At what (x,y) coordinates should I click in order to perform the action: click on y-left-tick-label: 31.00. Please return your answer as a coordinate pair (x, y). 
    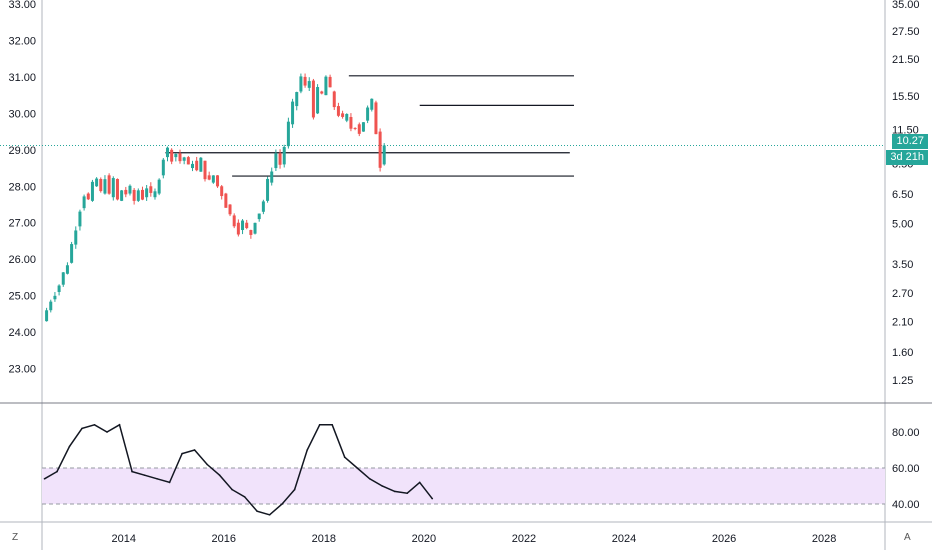
    Looking at the image, I should click on (22, 78).